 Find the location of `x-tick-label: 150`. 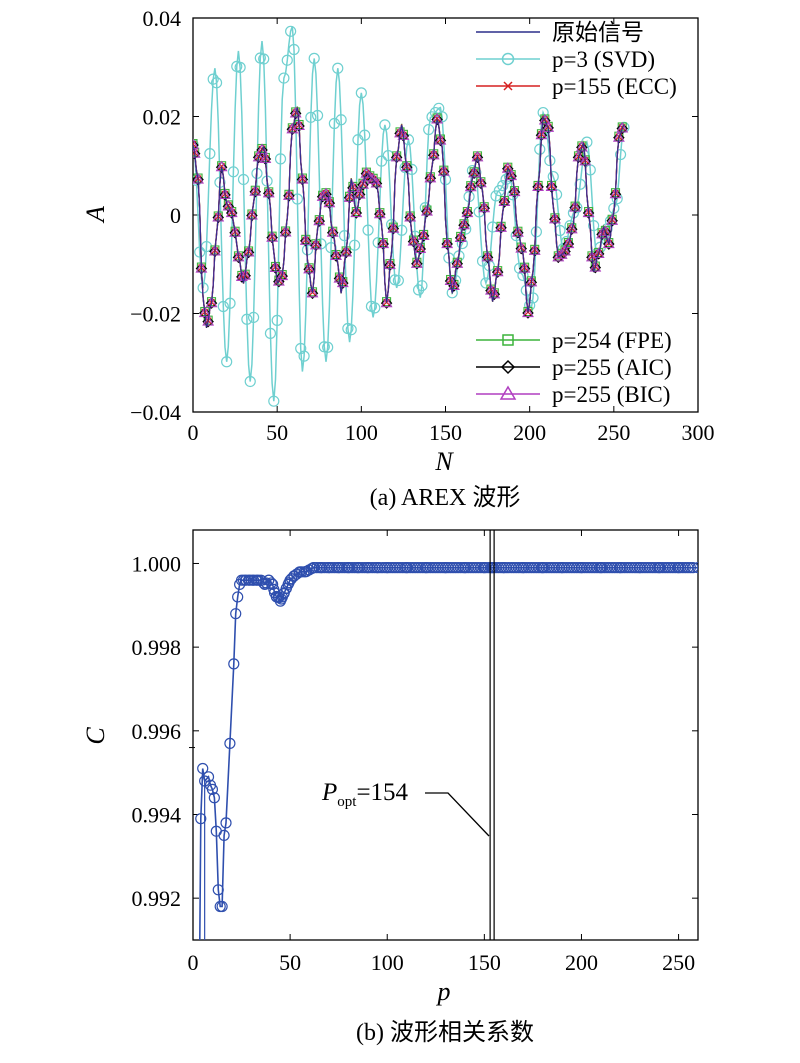

x-tick-label: 150 is located at coordinates (484, 962).